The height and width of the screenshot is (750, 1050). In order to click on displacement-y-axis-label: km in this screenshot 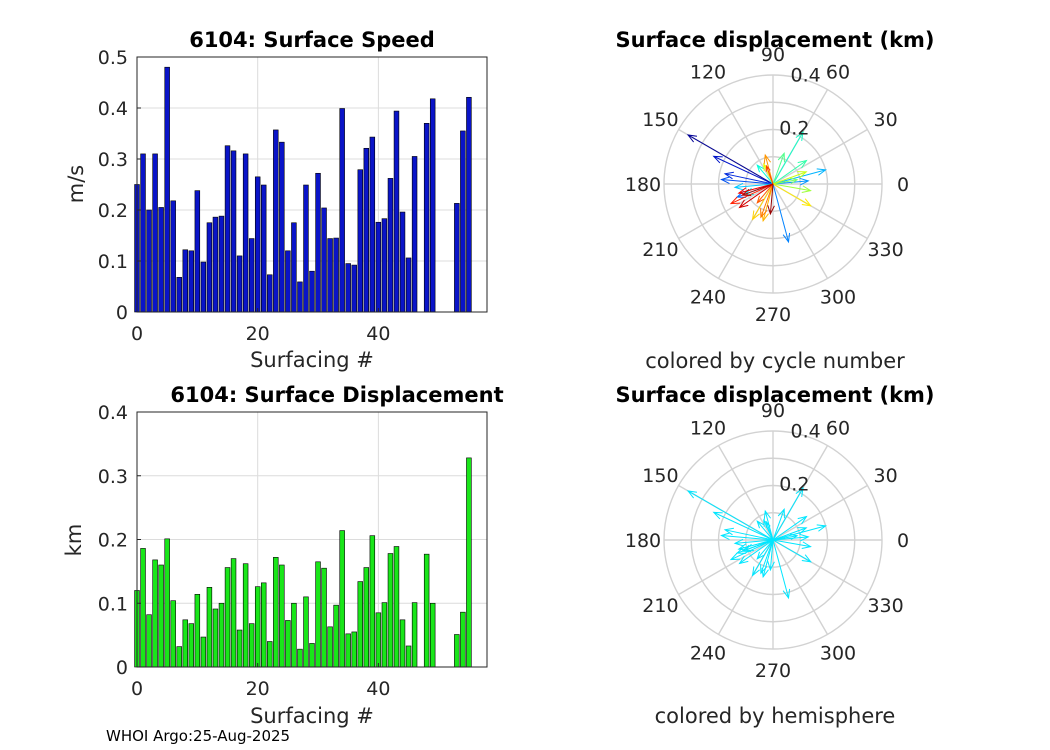, I will do `click(74, 540)`.